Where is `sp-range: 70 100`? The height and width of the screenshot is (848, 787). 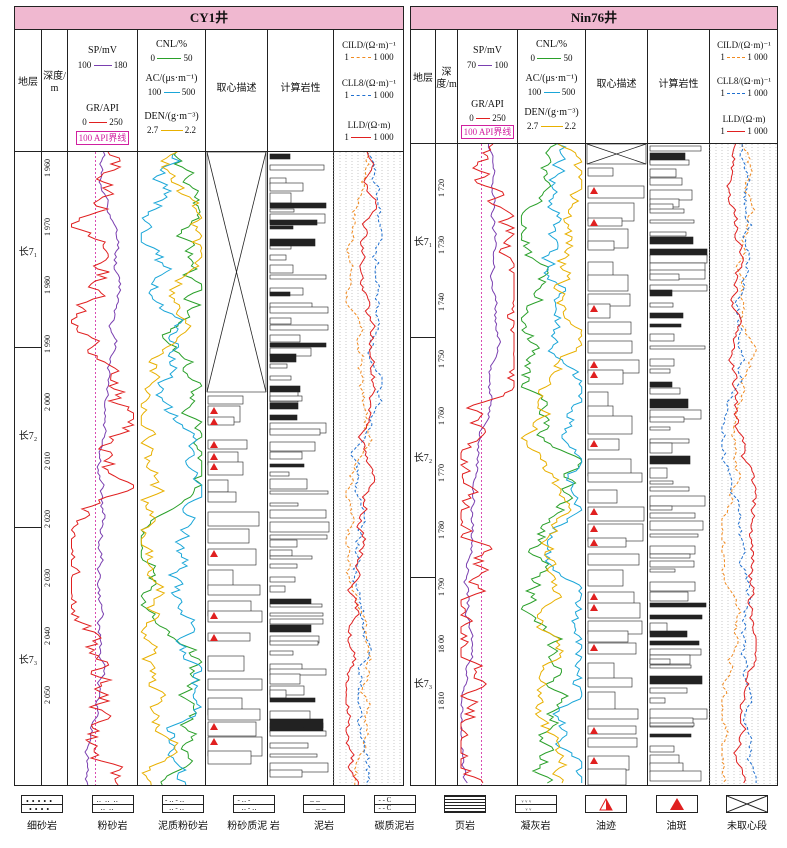 sp-range: 70 100 is located at coordinates (487, 65).